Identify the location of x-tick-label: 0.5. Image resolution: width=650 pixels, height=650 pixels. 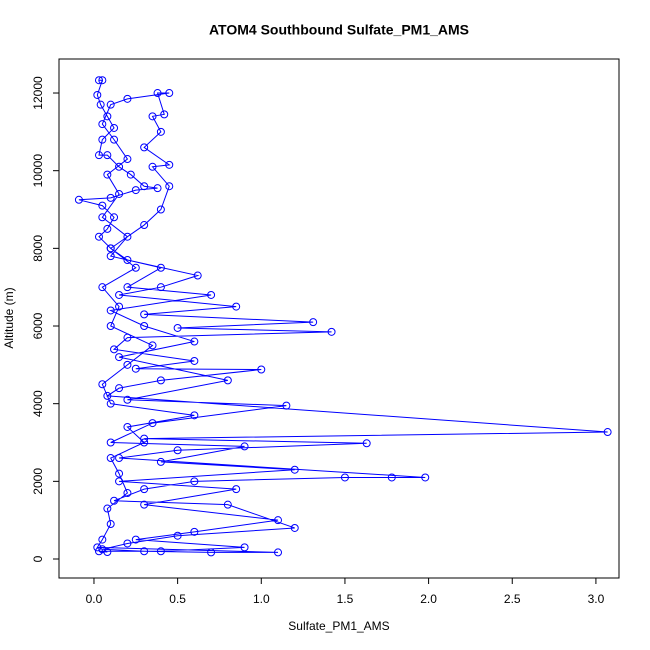
(177, 599).